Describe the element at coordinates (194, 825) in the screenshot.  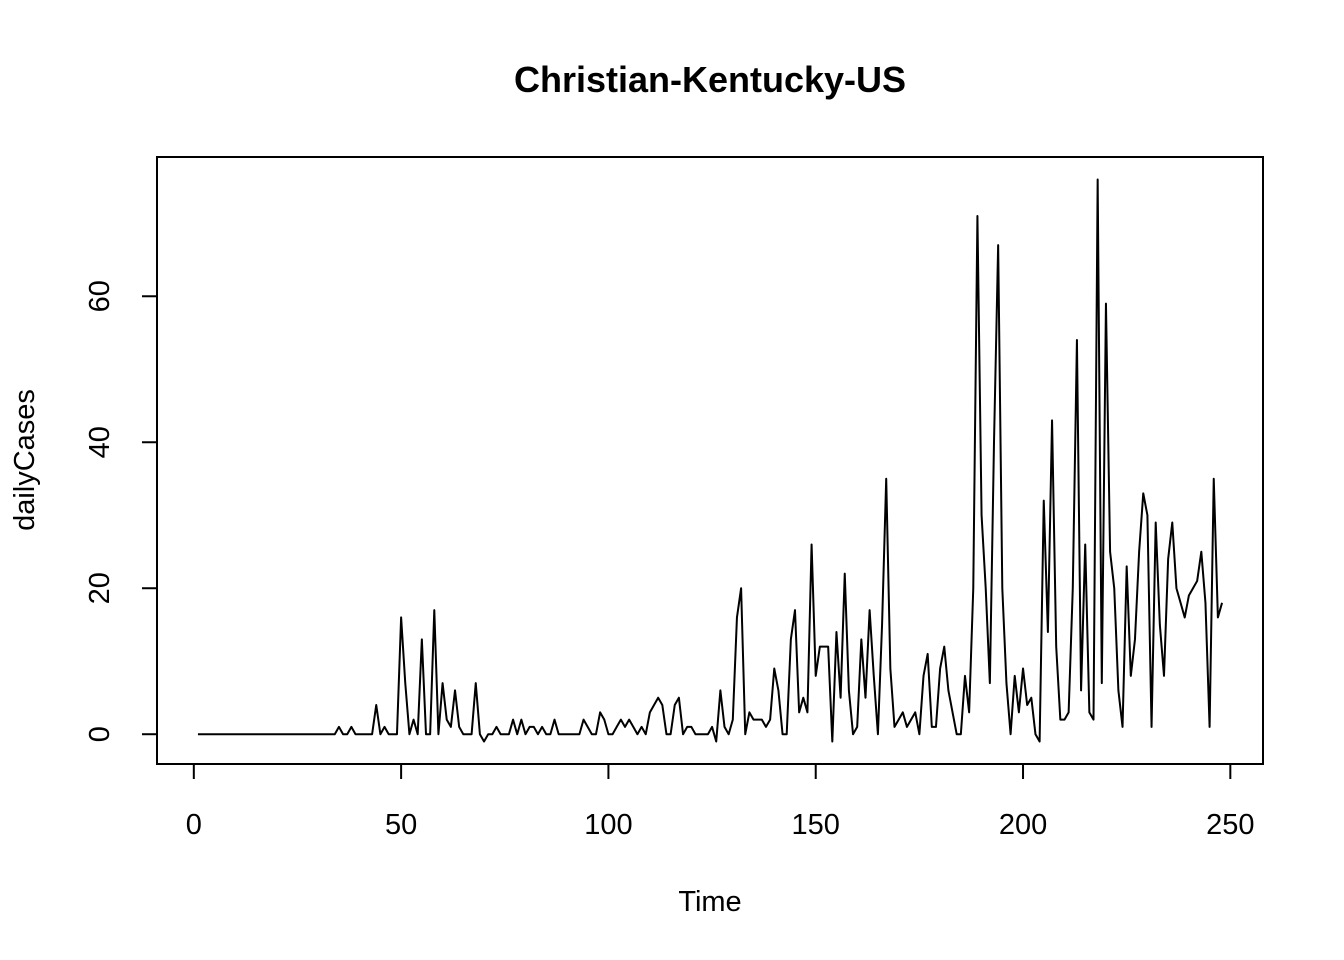
I see `x-tick-label: 0` at that location.